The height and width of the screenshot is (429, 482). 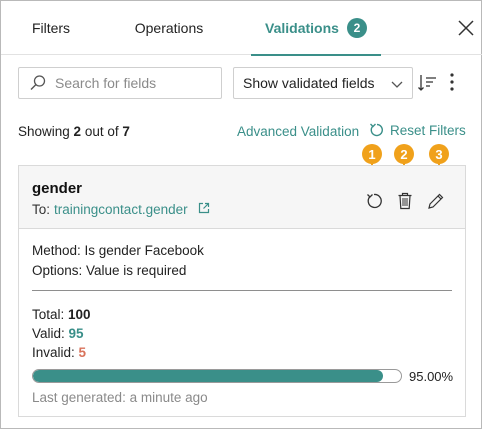 What do you see at coordinates (302, 28) in the screenshot?
I see `tab-validations-label: Validations` at bounding box center [302, 28].